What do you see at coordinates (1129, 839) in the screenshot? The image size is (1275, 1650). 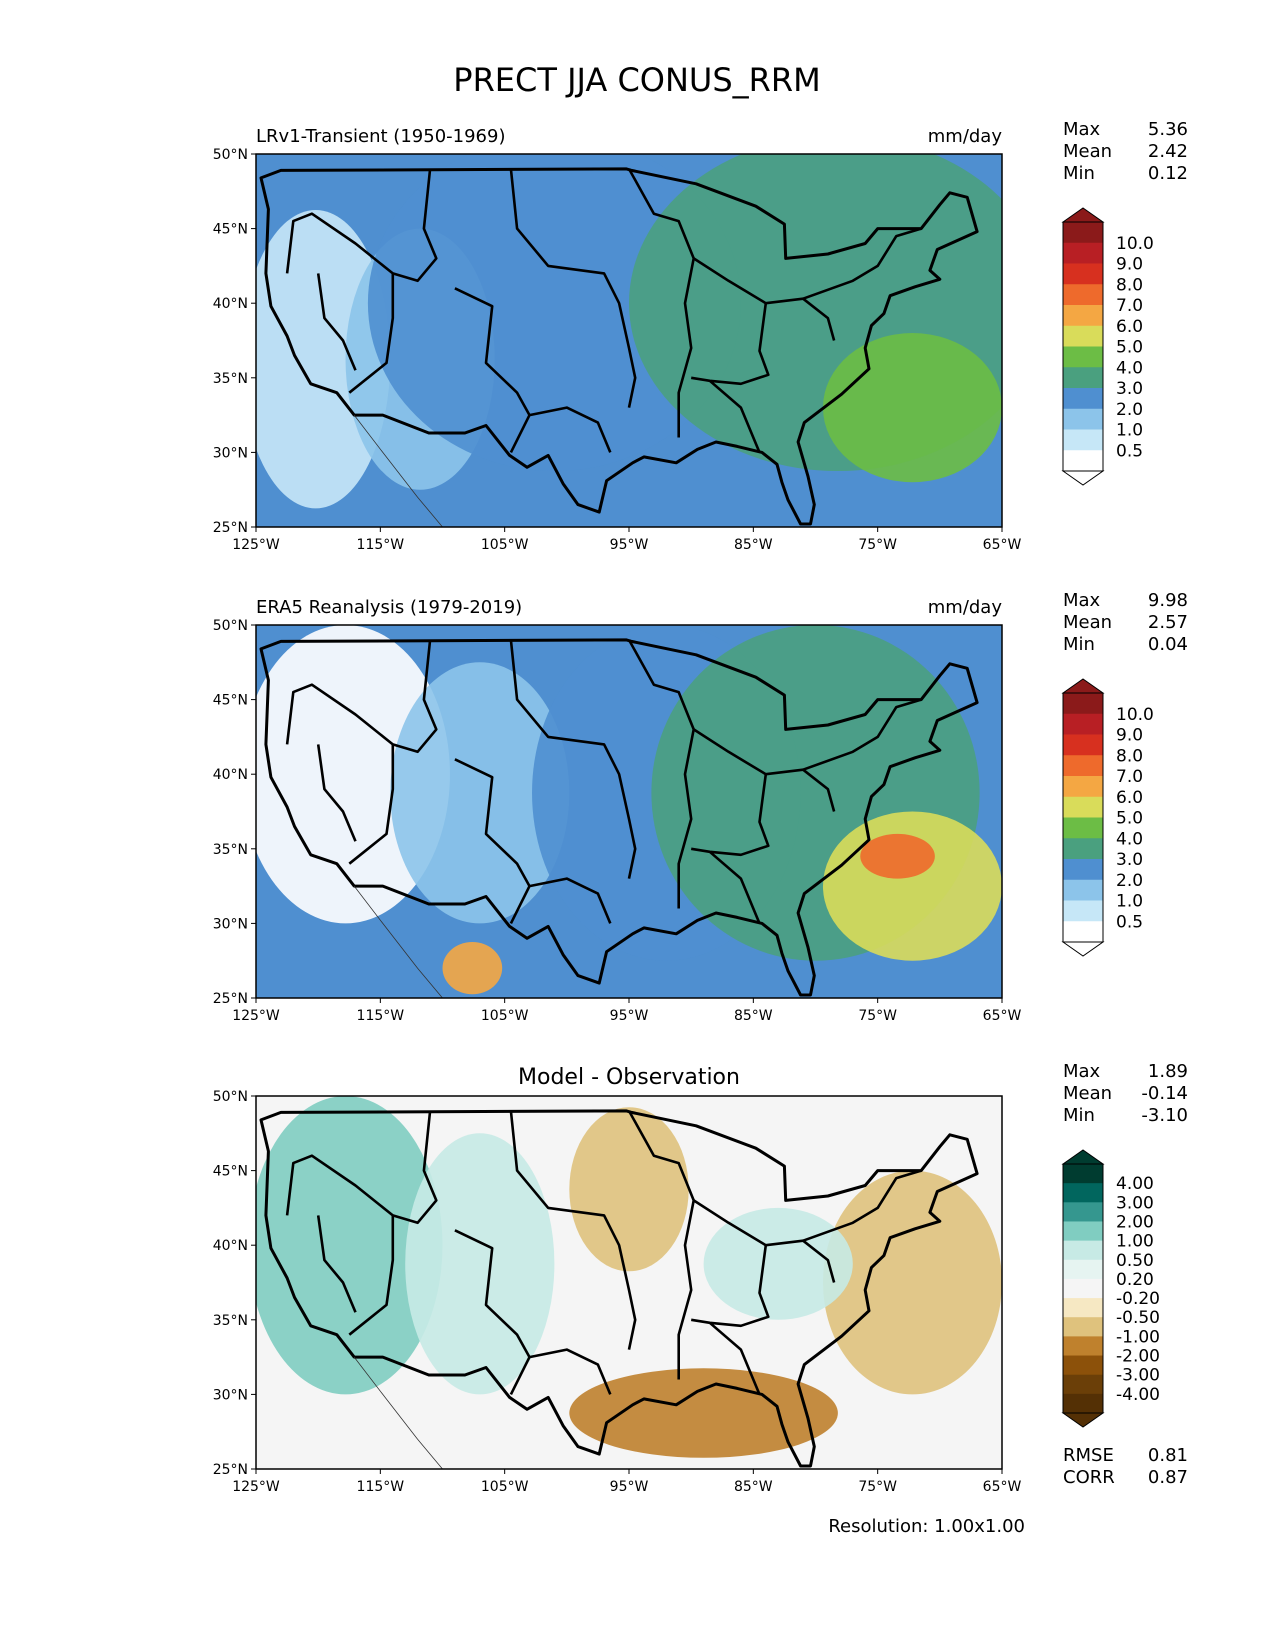 I see `colorbar-tick-label: 4.0` at bounding box center [1129, 839].